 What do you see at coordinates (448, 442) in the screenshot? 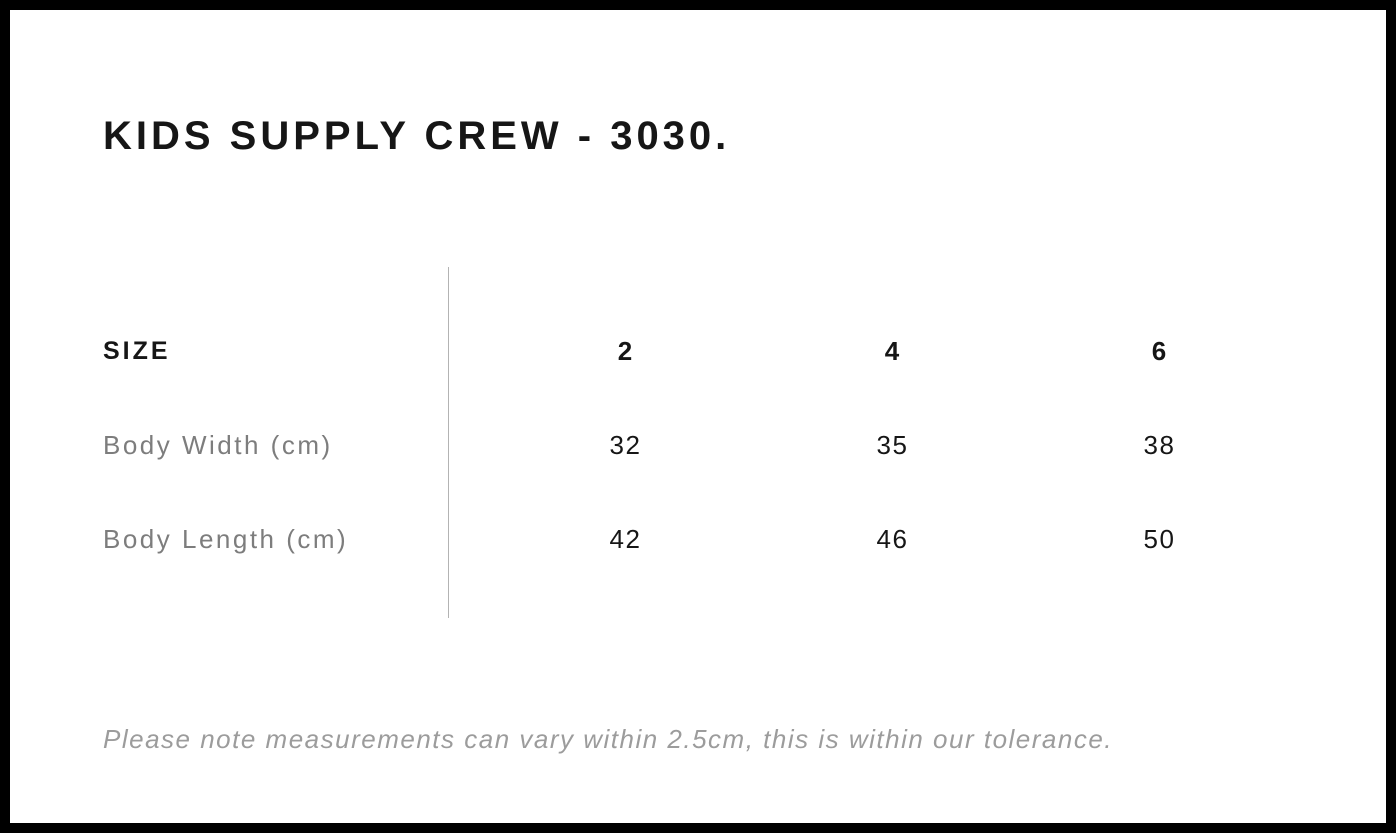
I see `vertical-divider` at bounding box center [448, 442].